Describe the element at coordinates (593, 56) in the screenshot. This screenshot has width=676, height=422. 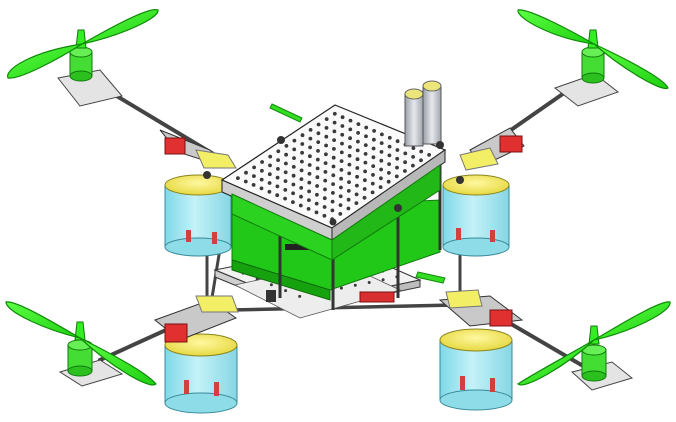
I see `motor-front-right` at that location.